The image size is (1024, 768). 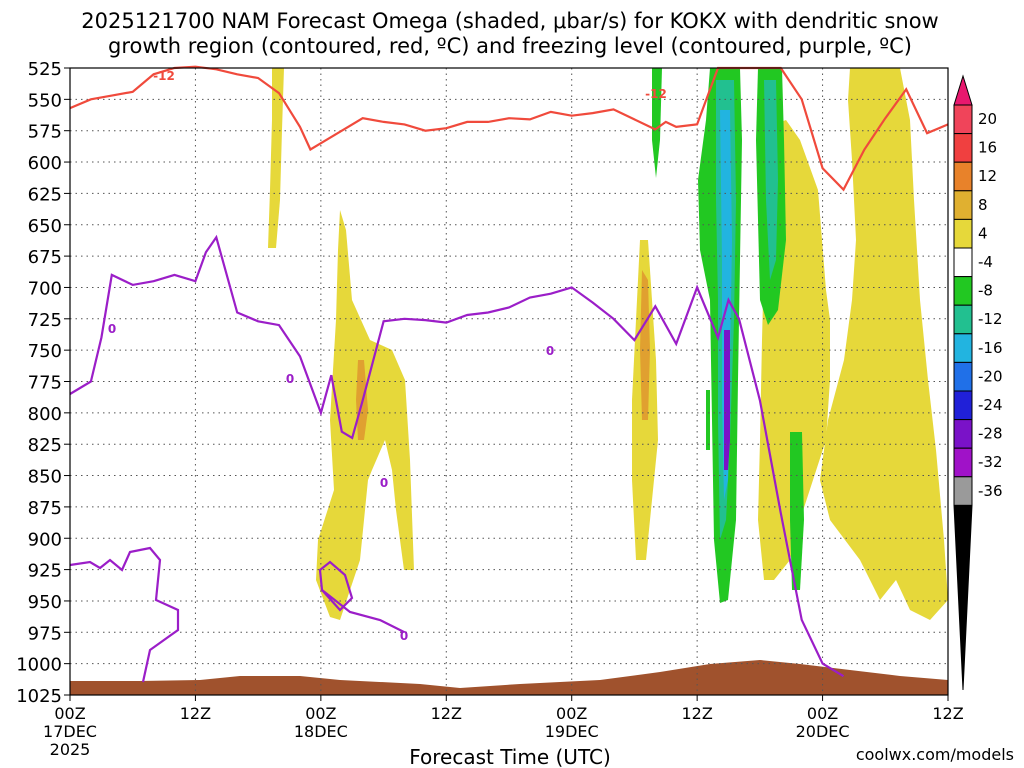 I want to click on y-tick-label: 775, so click(x=45, y=383).